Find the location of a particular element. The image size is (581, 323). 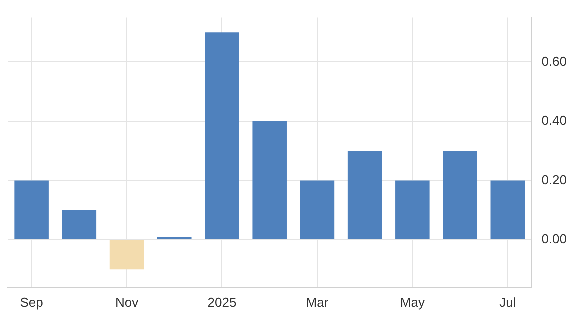

x-tick-label: 2025 is located at coordinates (222, 302).